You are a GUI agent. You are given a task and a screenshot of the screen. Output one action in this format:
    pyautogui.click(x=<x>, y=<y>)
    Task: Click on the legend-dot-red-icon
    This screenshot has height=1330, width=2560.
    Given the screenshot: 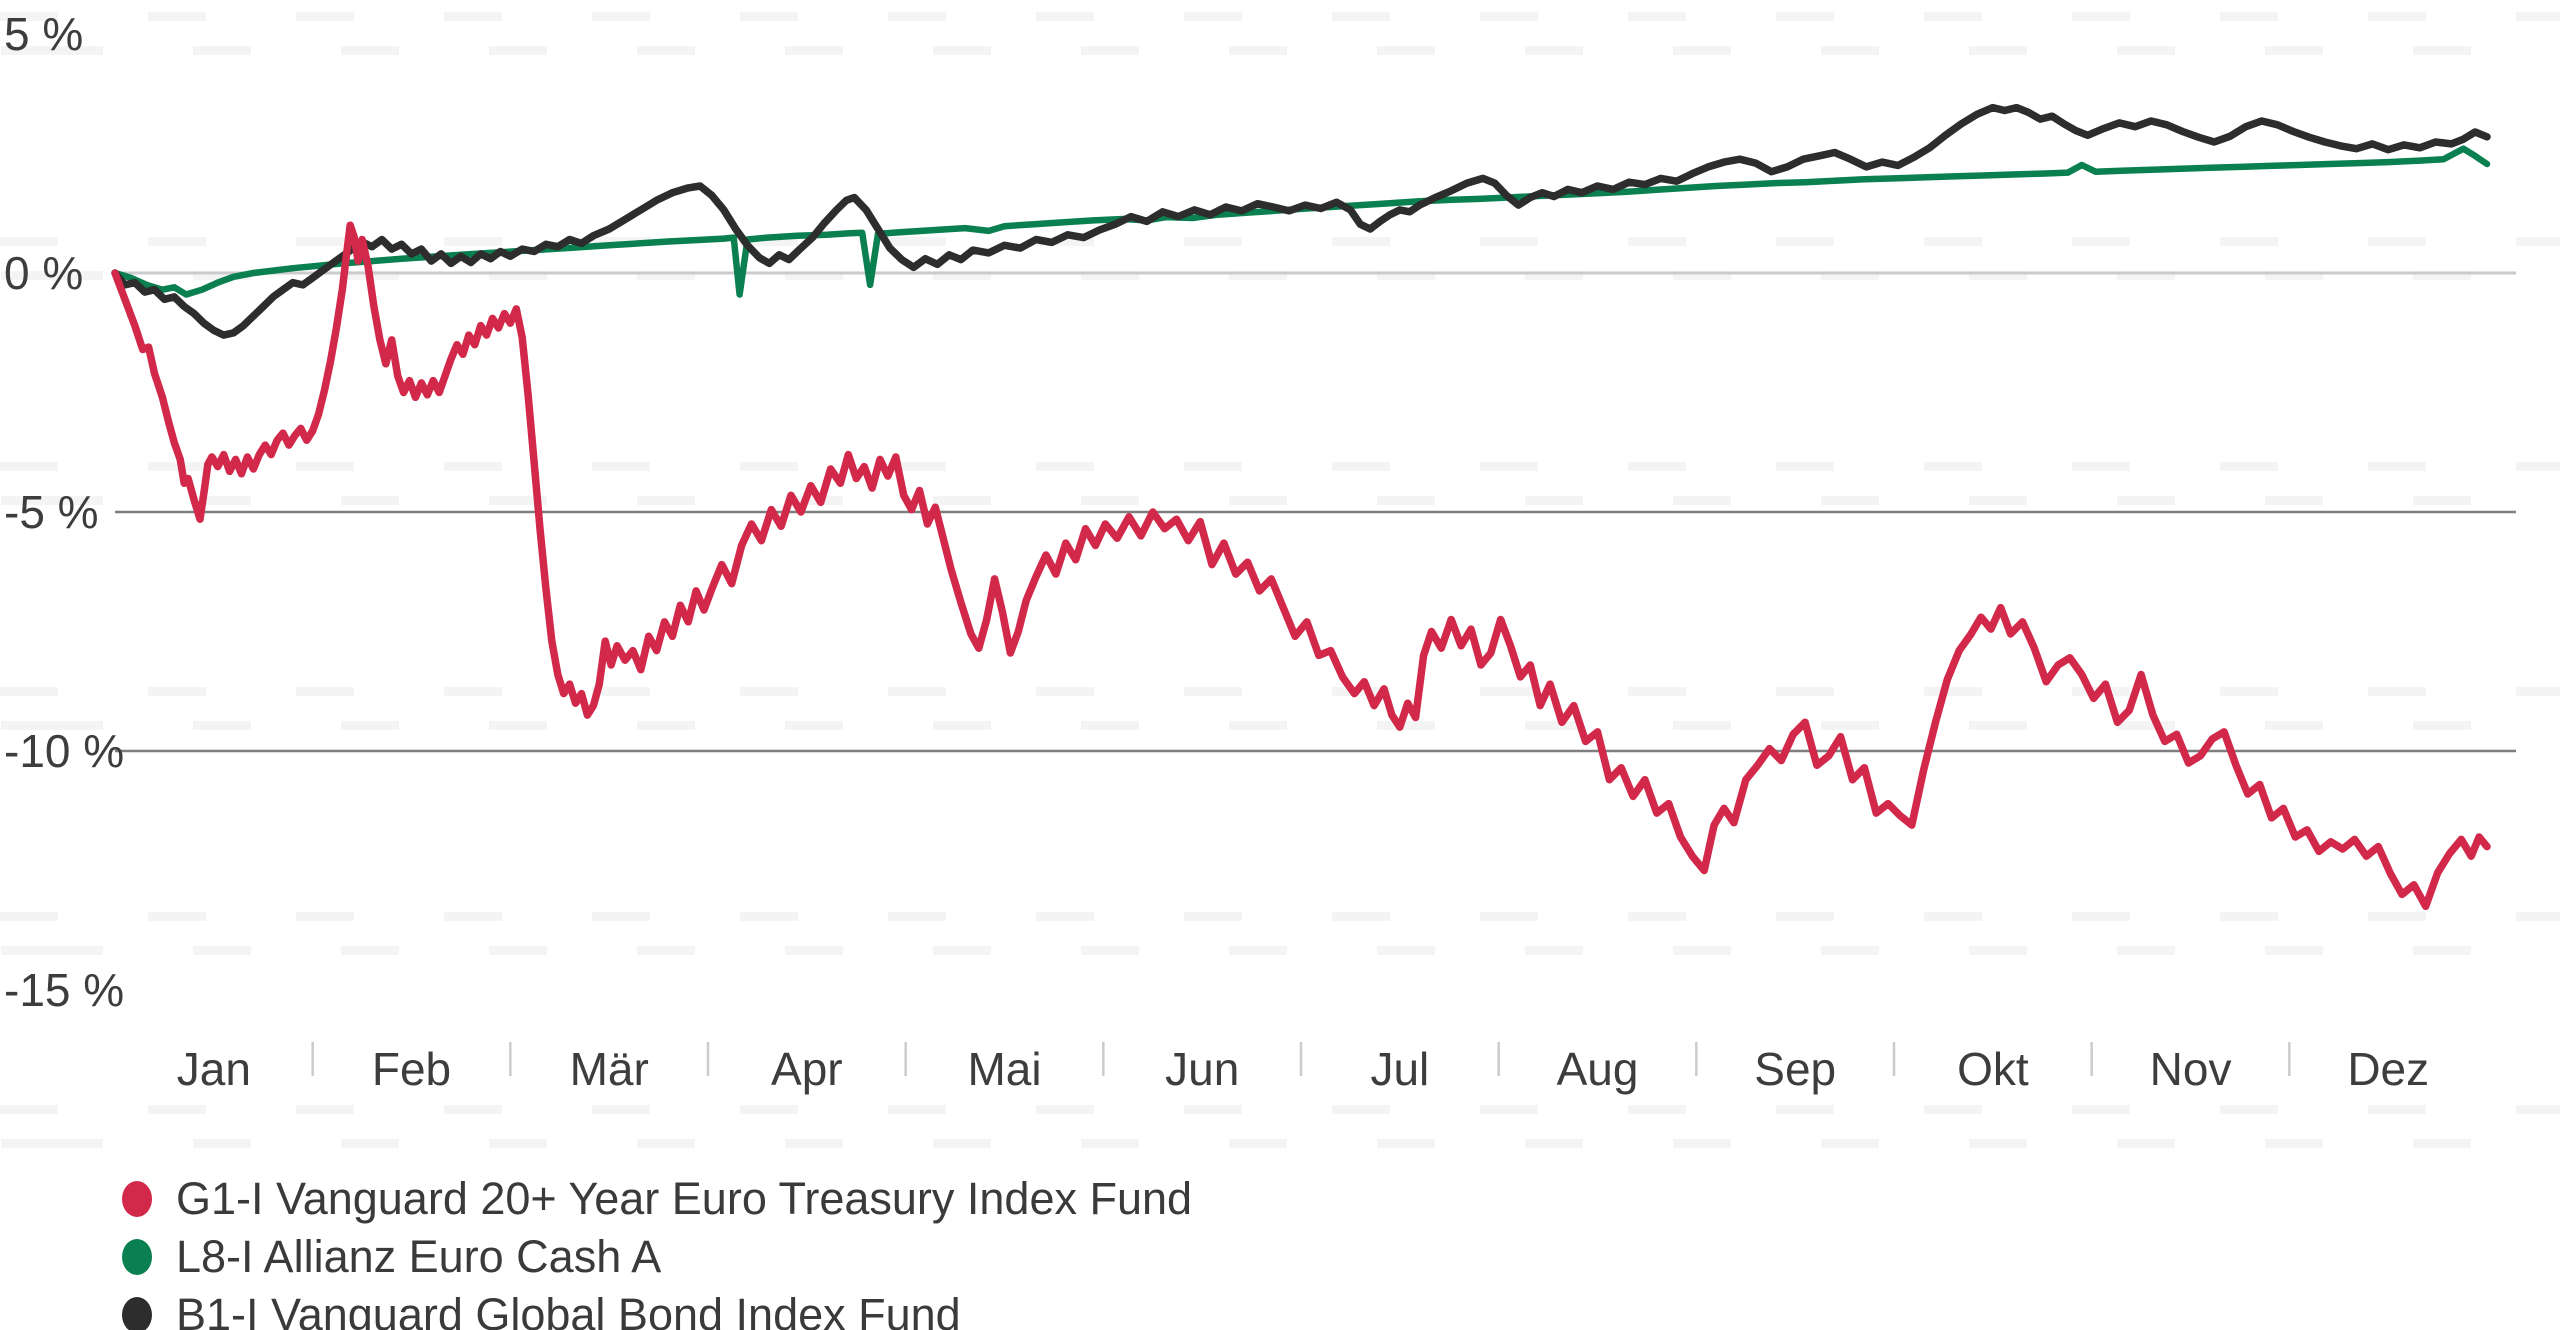 What is the action you would take?
    pyautogui.click(x=137, y=1199)
    